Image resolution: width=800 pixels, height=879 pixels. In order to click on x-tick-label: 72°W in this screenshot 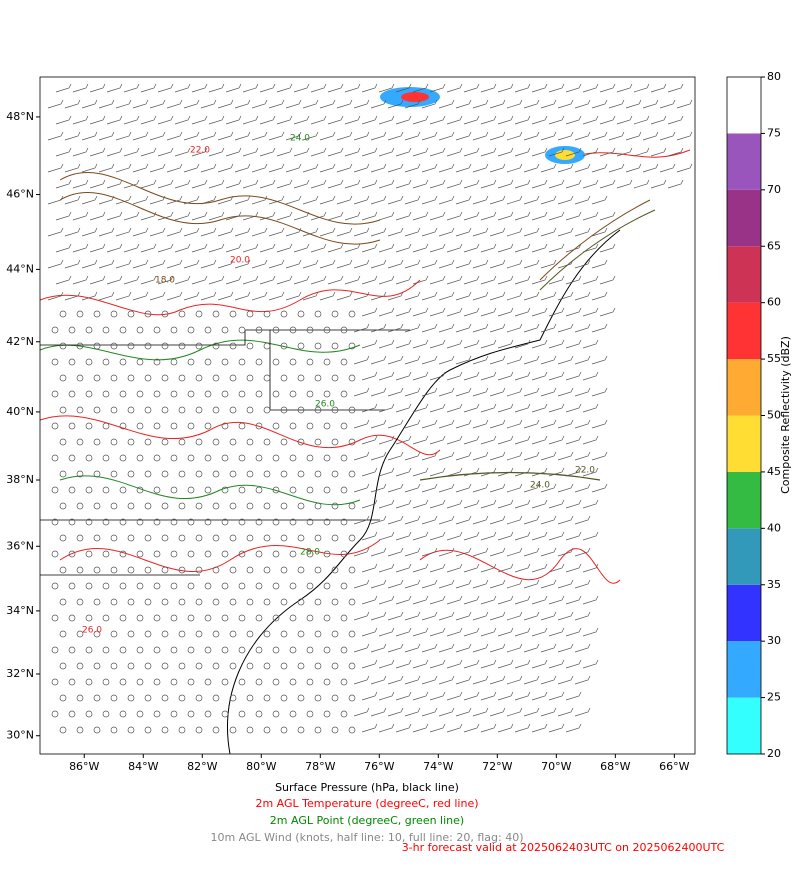, I will do `click(497, 766)`.